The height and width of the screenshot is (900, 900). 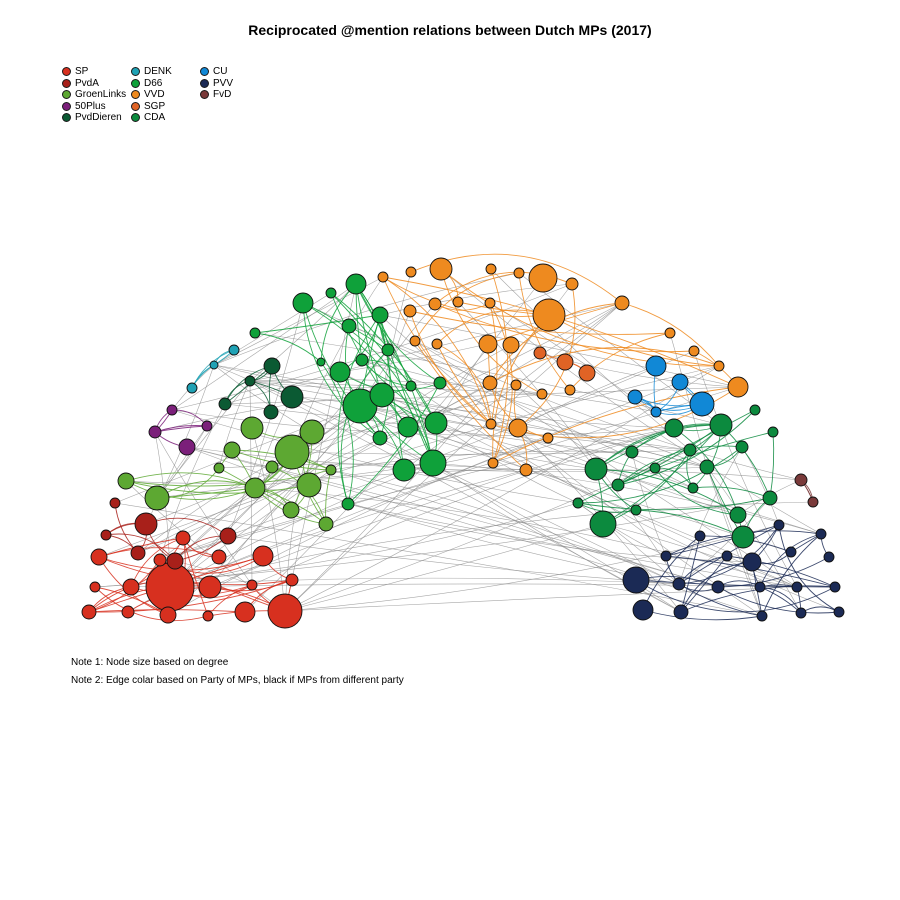 What do you see at coordinates (155, 106) in the screenshot?
I see `legend-label: SGP` at bounding box center [155, 106].